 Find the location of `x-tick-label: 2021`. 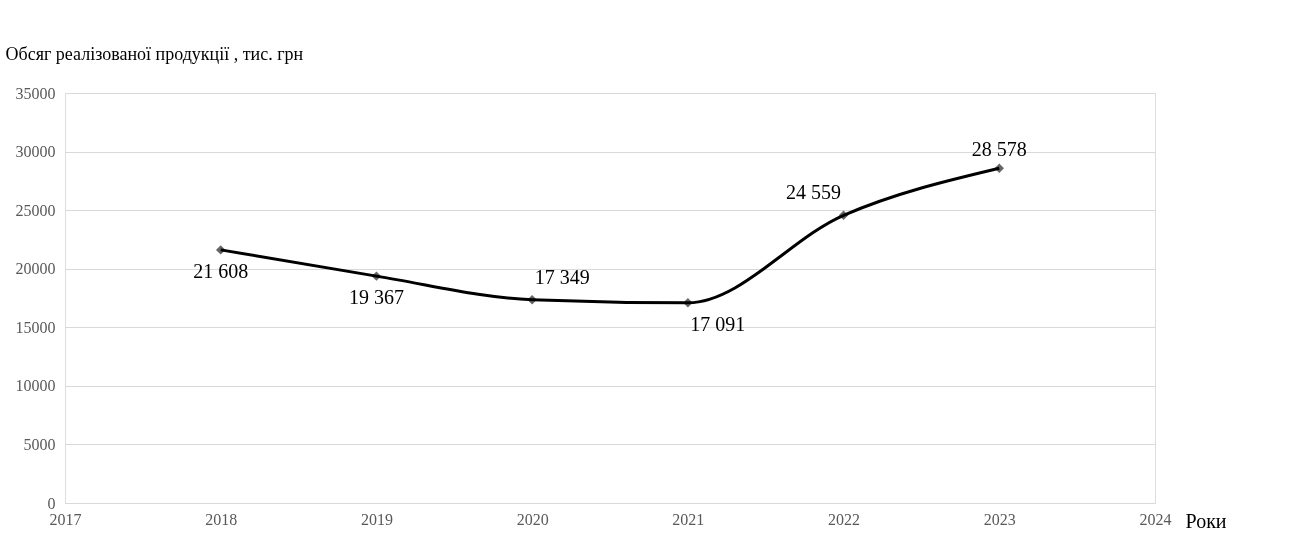

x-tick-label: 2021 is located at coordinates (688, 519).